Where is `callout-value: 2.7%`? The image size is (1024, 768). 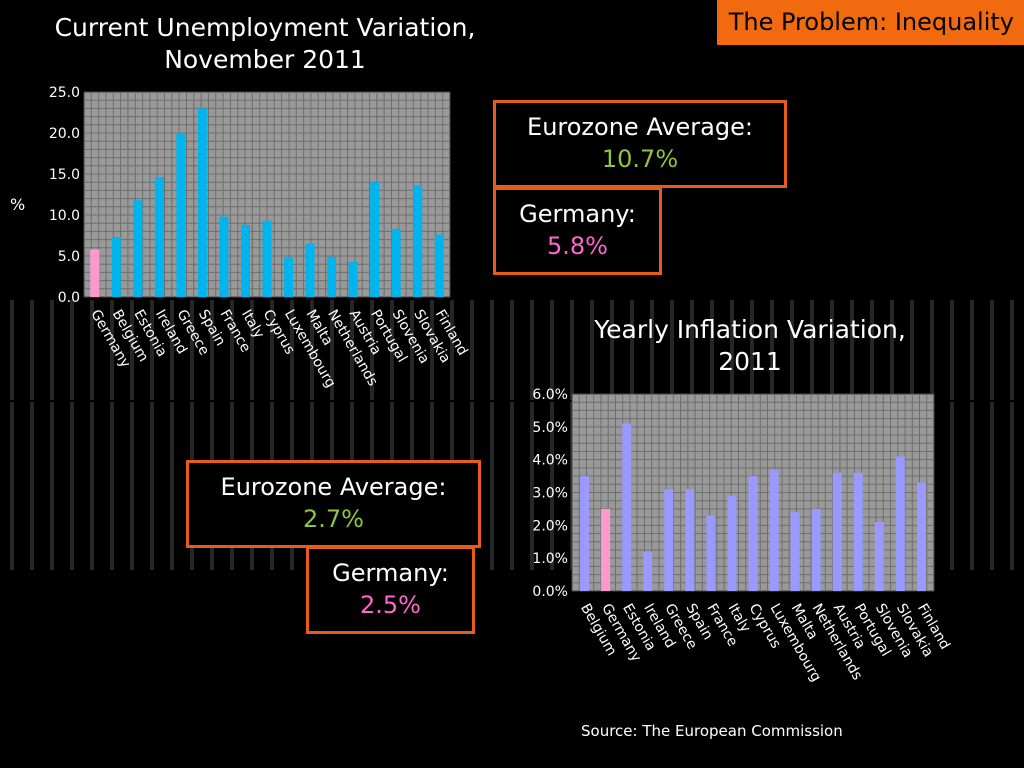
callout-value: 2.7% is located at coordinates (333, 519).